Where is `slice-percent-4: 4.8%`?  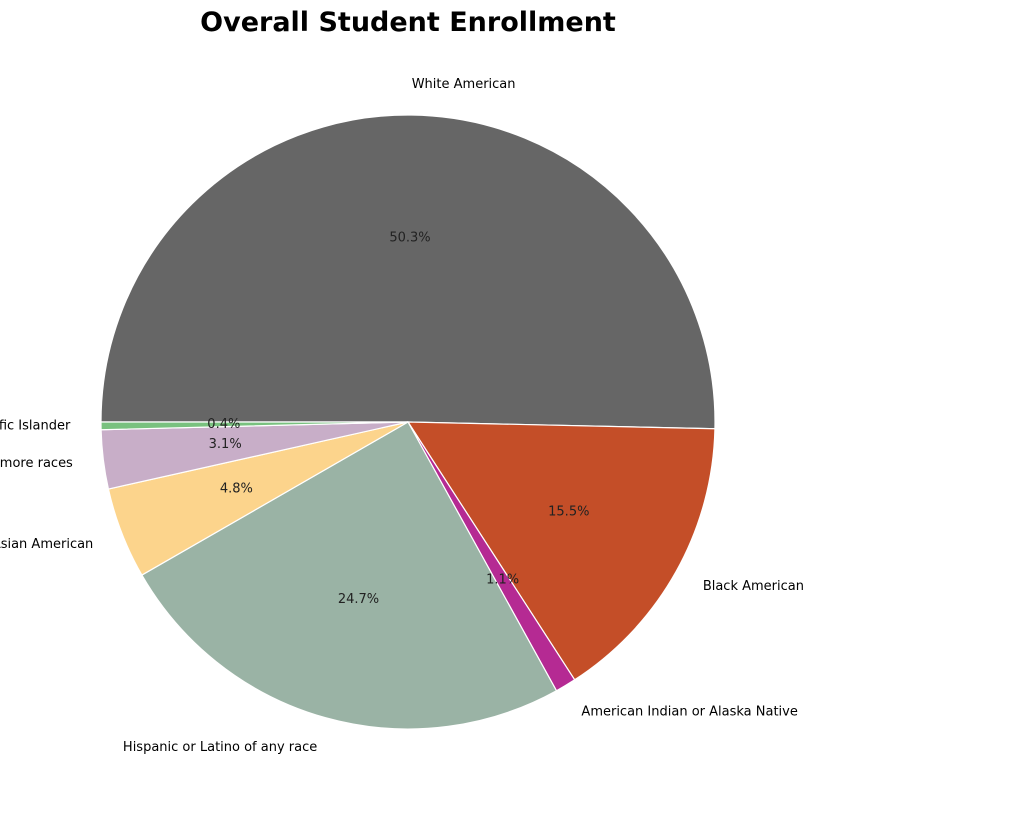 slice-percent-4: 4.8% is located at coordinates (236, 488).